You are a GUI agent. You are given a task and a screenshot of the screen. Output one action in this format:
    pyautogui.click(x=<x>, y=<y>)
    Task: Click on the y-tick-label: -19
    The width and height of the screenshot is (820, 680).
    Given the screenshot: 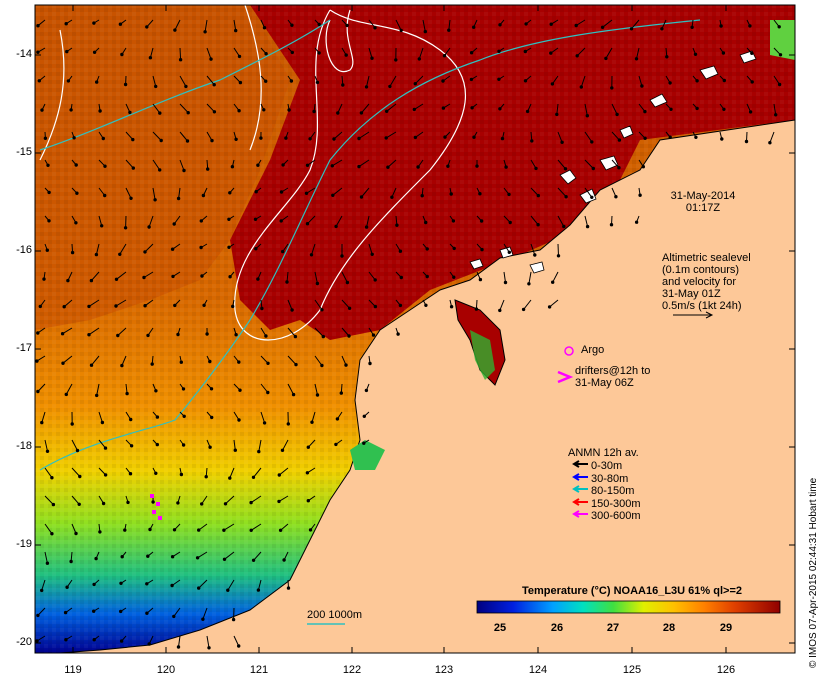 What is the action you would take?
    pyautogui.click(x=24, y=544)
    